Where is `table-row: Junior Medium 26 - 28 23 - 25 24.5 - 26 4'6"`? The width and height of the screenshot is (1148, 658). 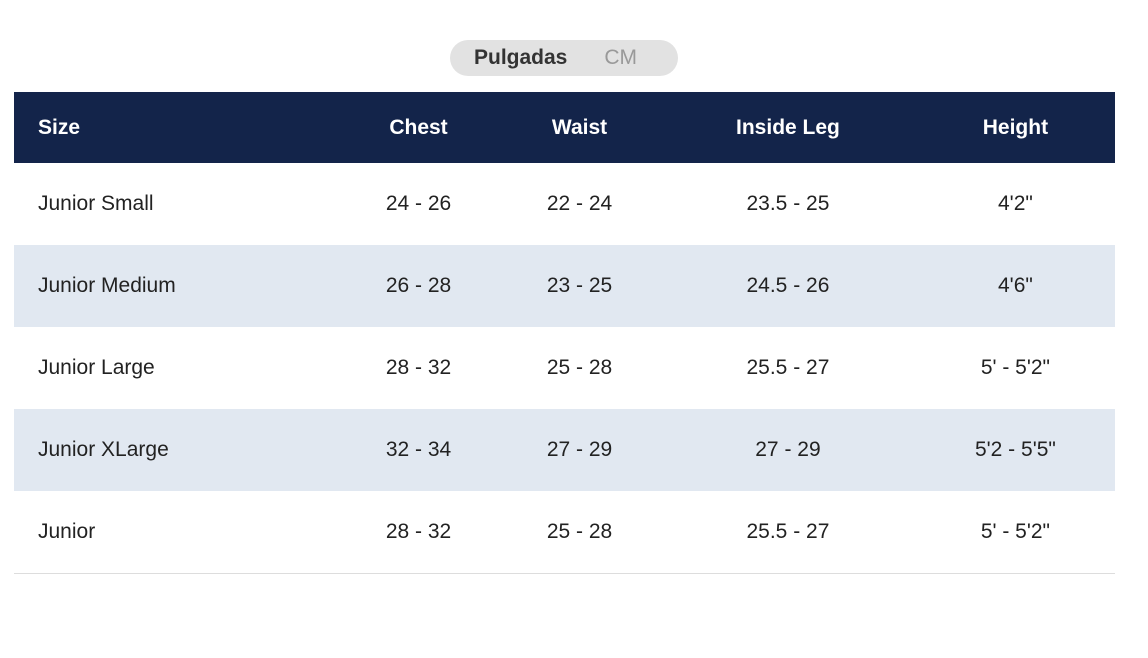
table-row: Junior Medium 26 - 28 23 - 25 24.5 - 26 4'6" is located at coordinates (564, 286).